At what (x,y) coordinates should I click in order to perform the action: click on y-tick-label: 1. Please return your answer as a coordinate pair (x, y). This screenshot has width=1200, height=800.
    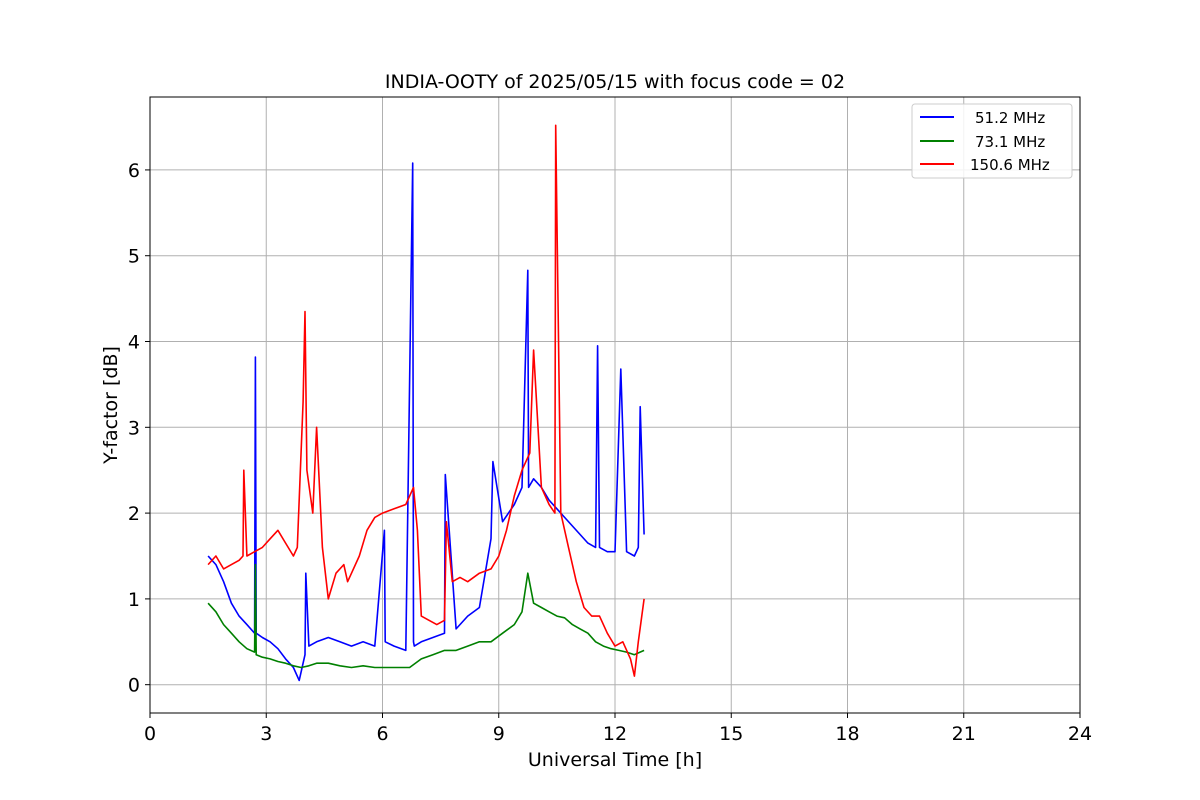
    Looking at the image, I should click on (134, 600).